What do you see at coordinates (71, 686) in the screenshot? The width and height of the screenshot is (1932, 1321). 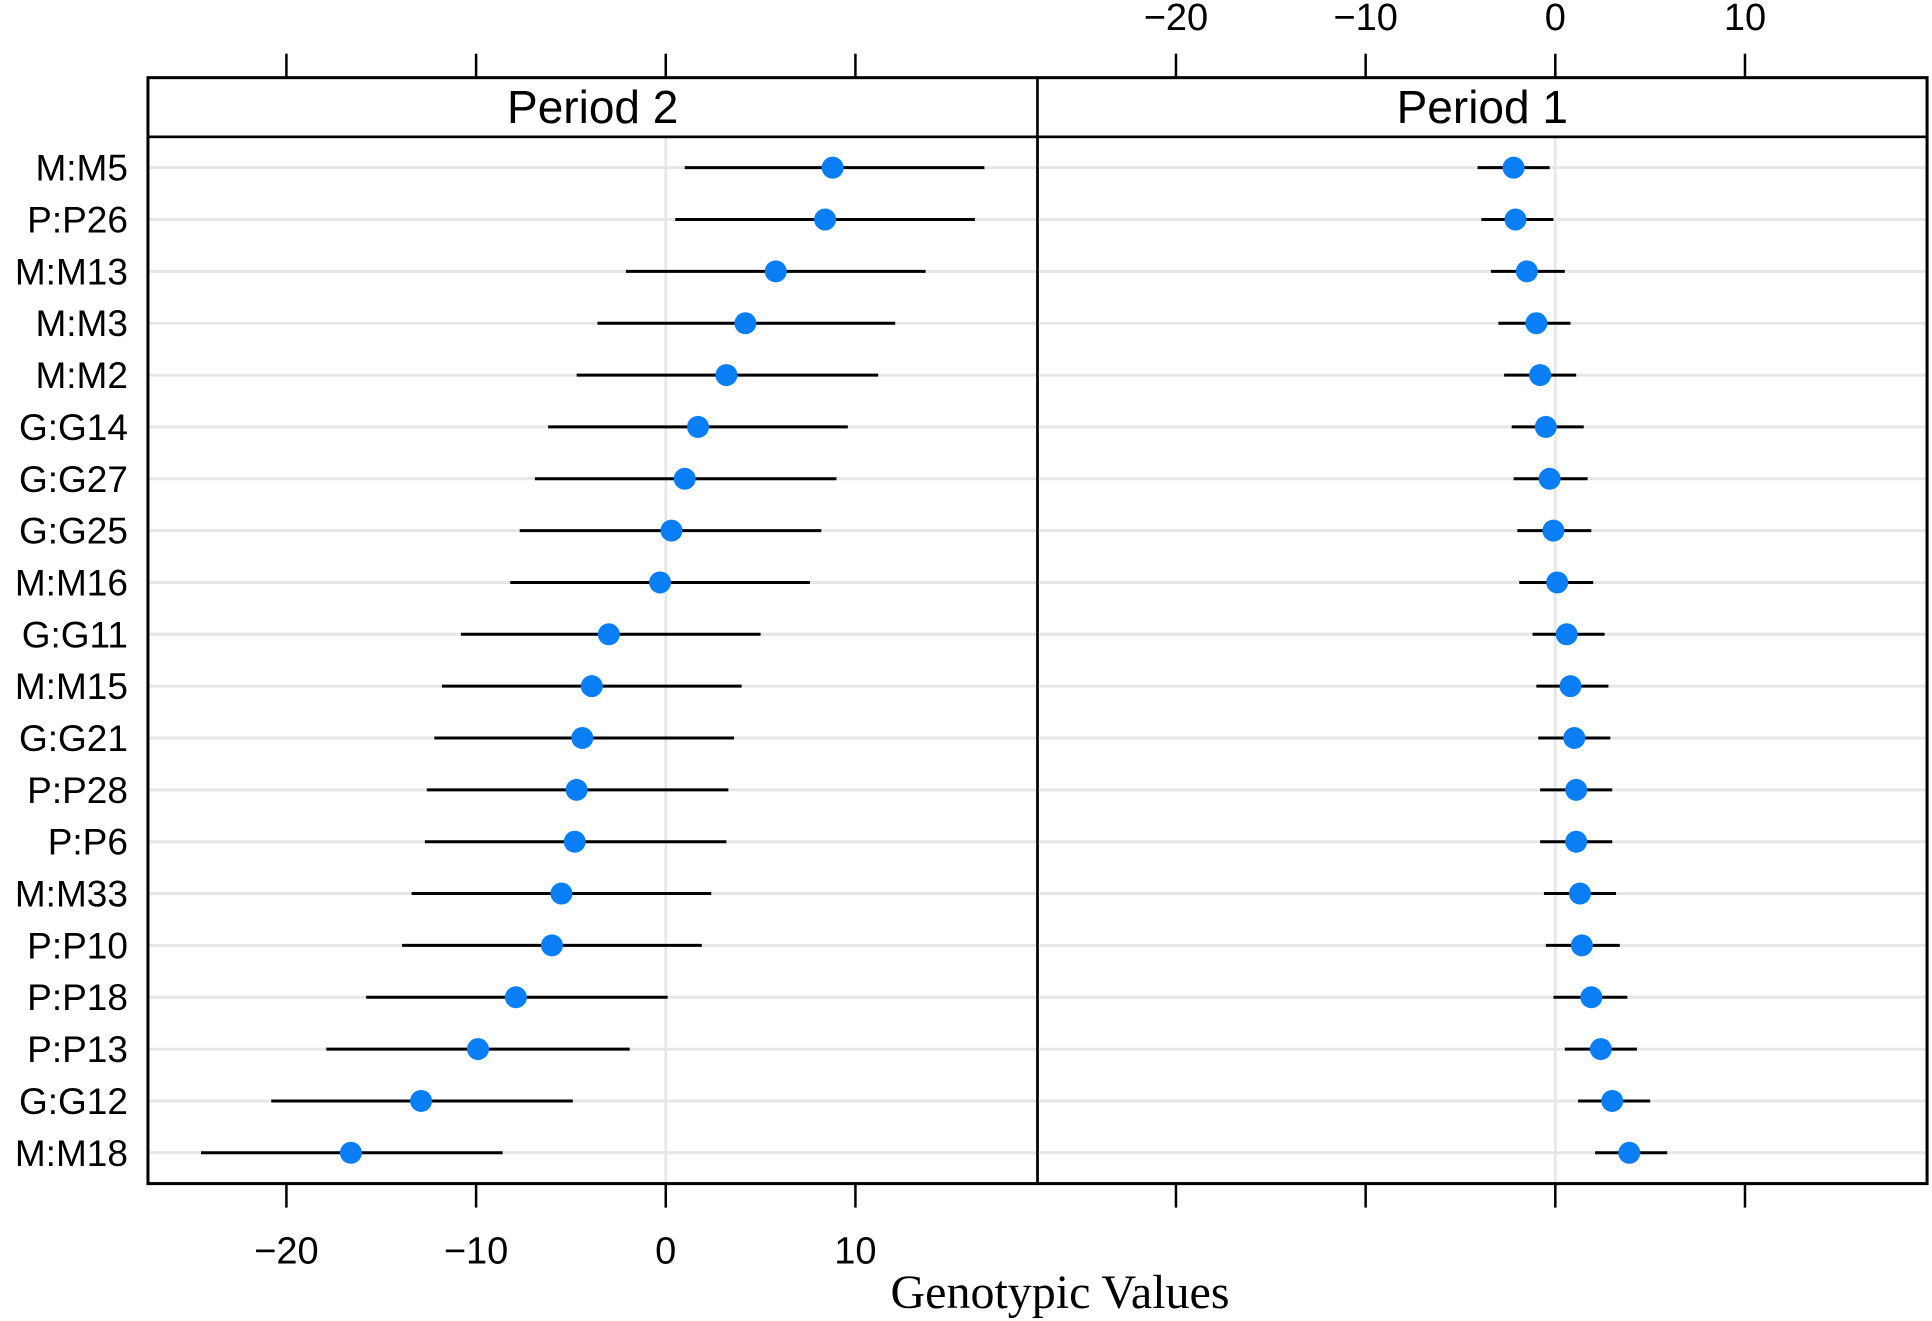 I see `y-category-label: M:M15` at bounding box center [71, 686].